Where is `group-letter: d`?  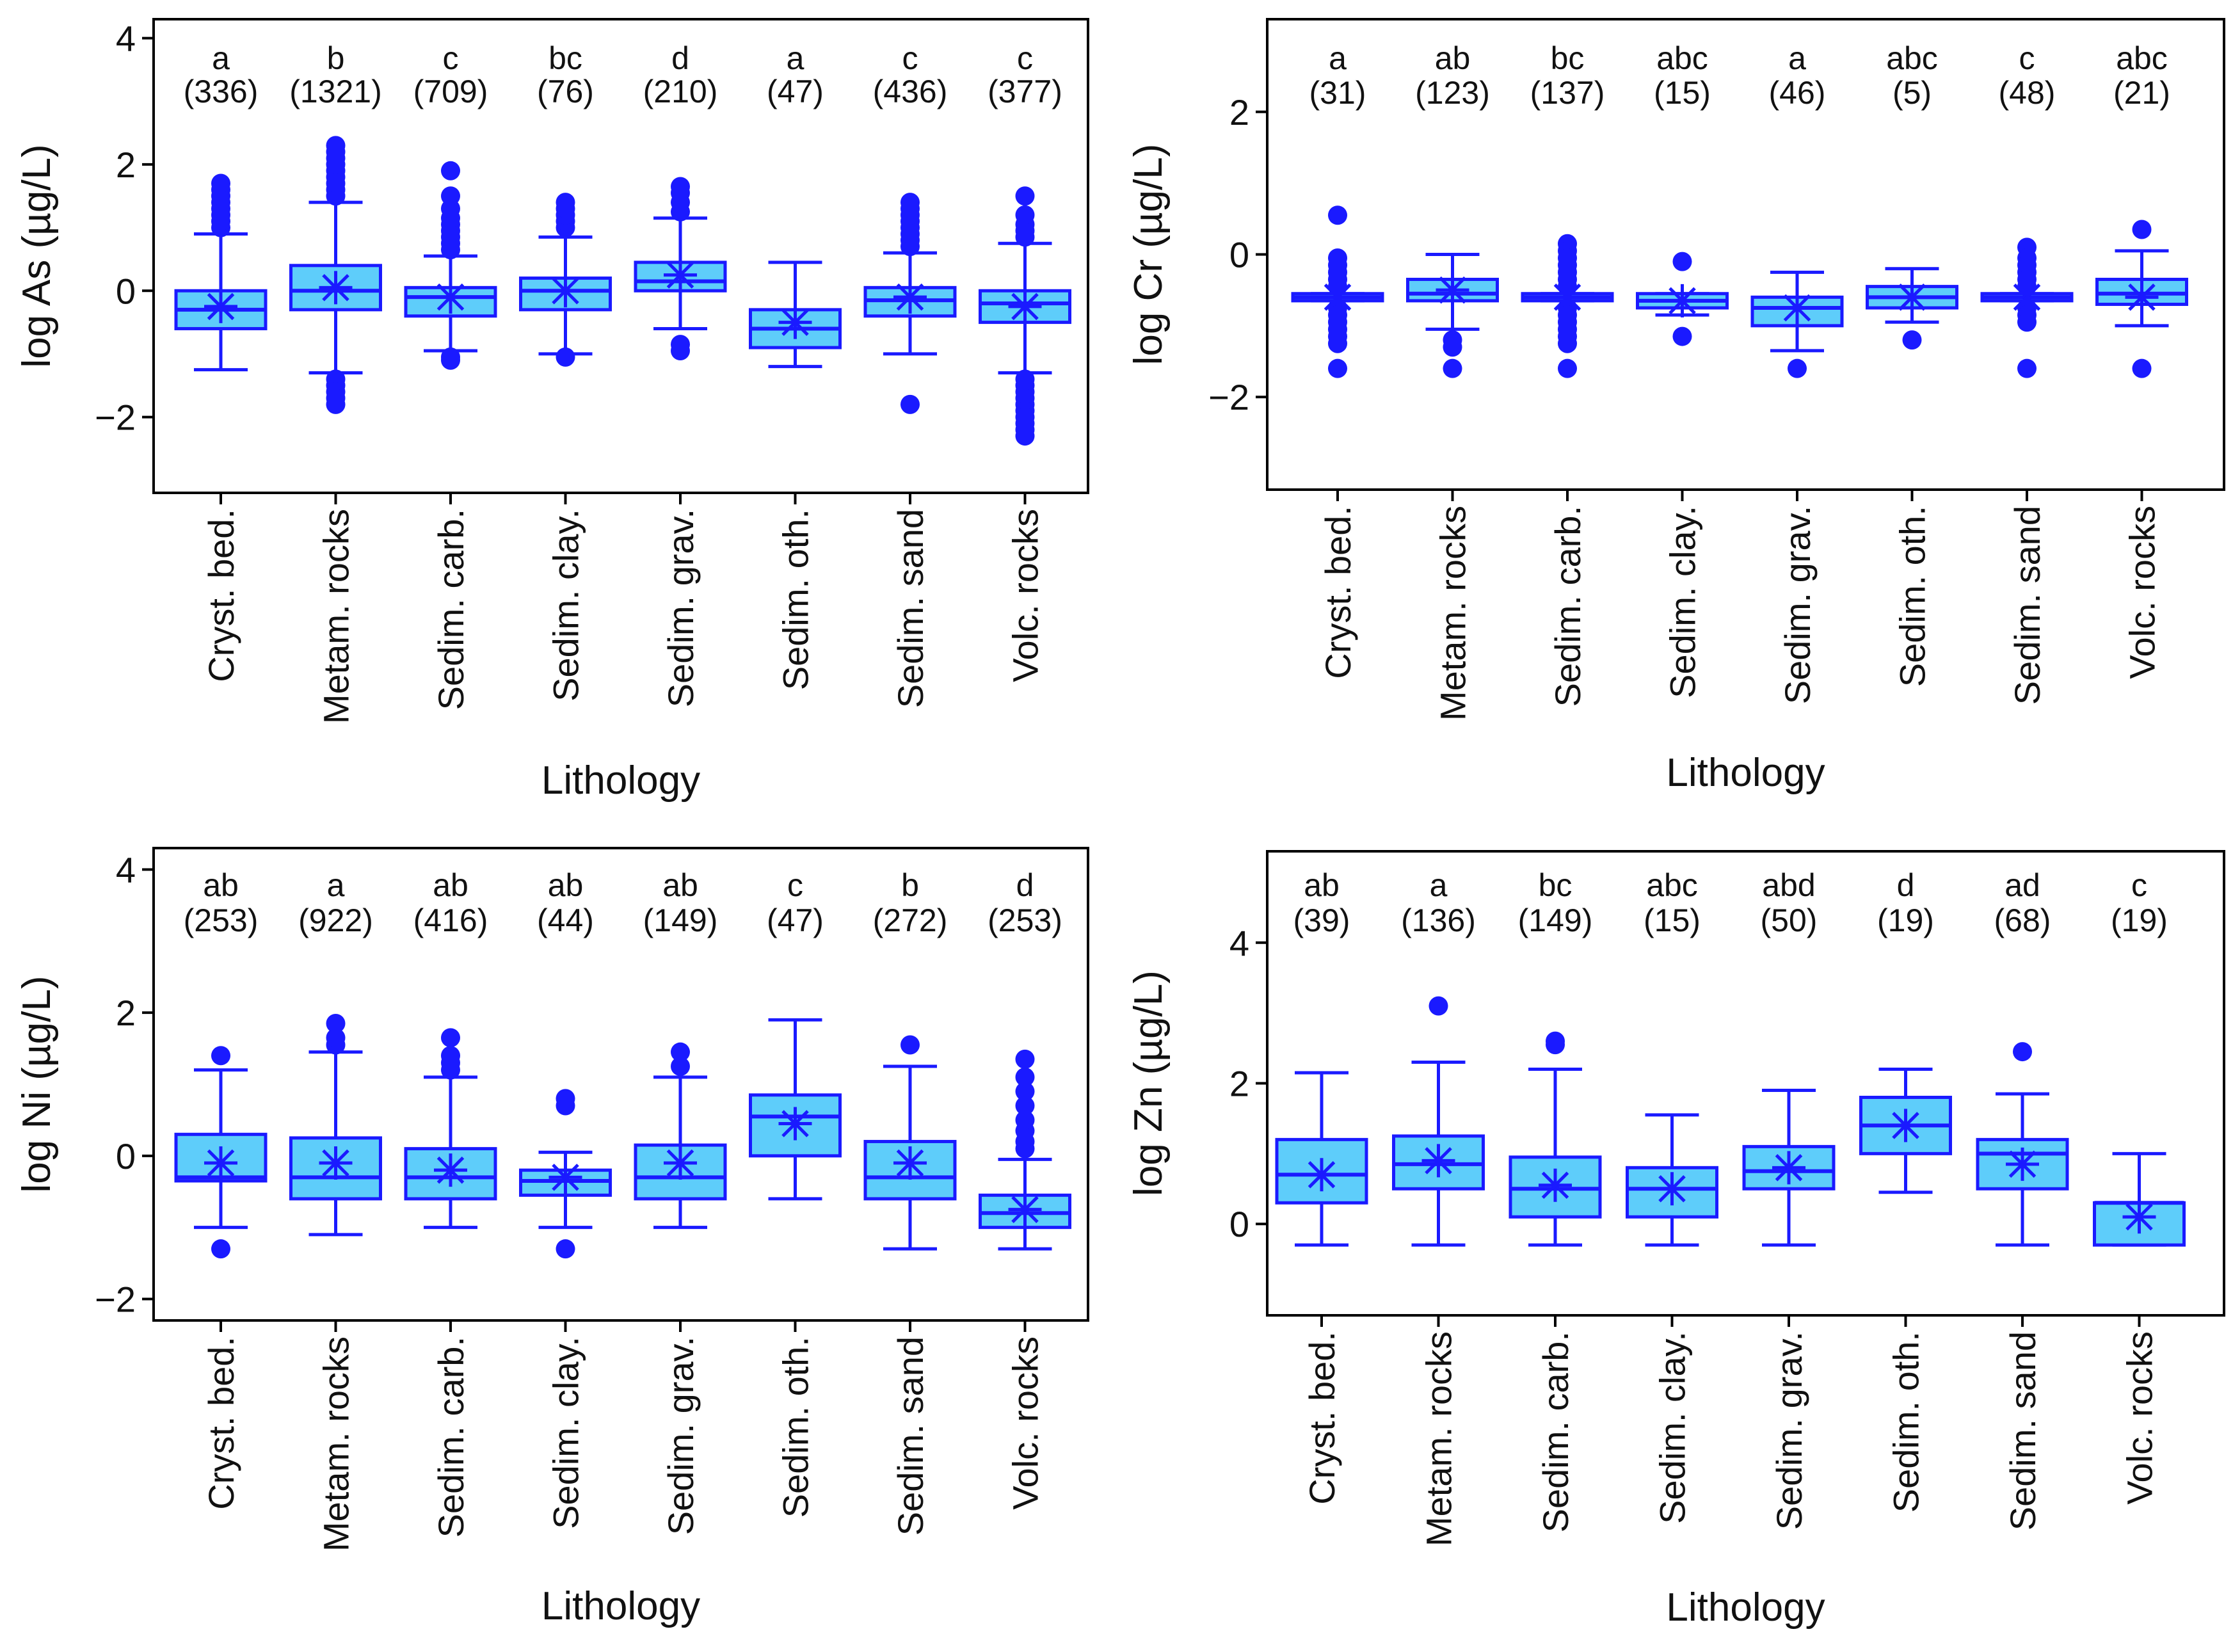
group-letter: d is located at coordinates (1025, 885).